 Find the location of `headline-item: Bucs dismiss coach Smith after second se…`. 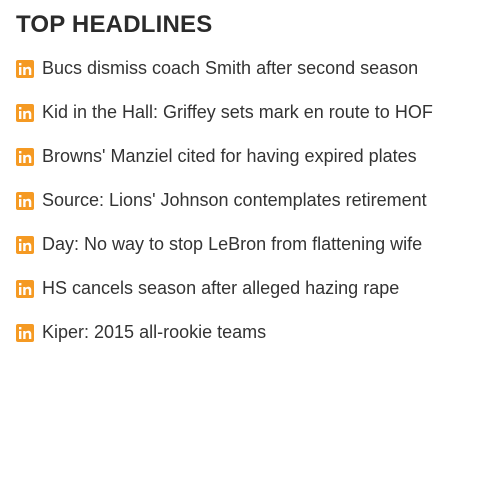

headline-item: Bucs dismiss coach Smith after second se… is located at coordinates (241, 68).